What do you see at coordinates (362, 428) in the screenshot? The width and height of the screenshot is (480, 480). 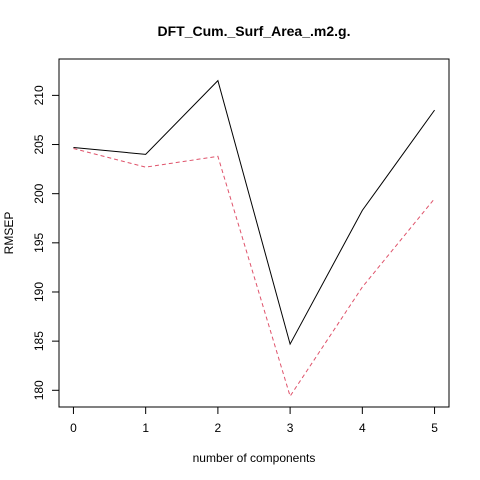 I see `x-tick-label: 4` at bounding box center [362, 428].